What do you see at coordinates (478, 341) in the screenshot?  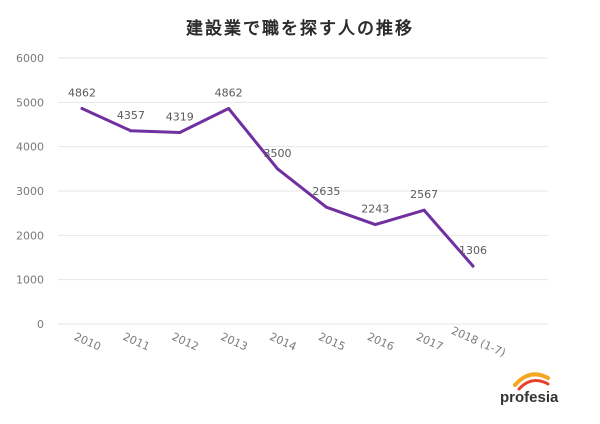 I see `x-tick-label: 2018 (1-7)` at bounding box center [478, 341].